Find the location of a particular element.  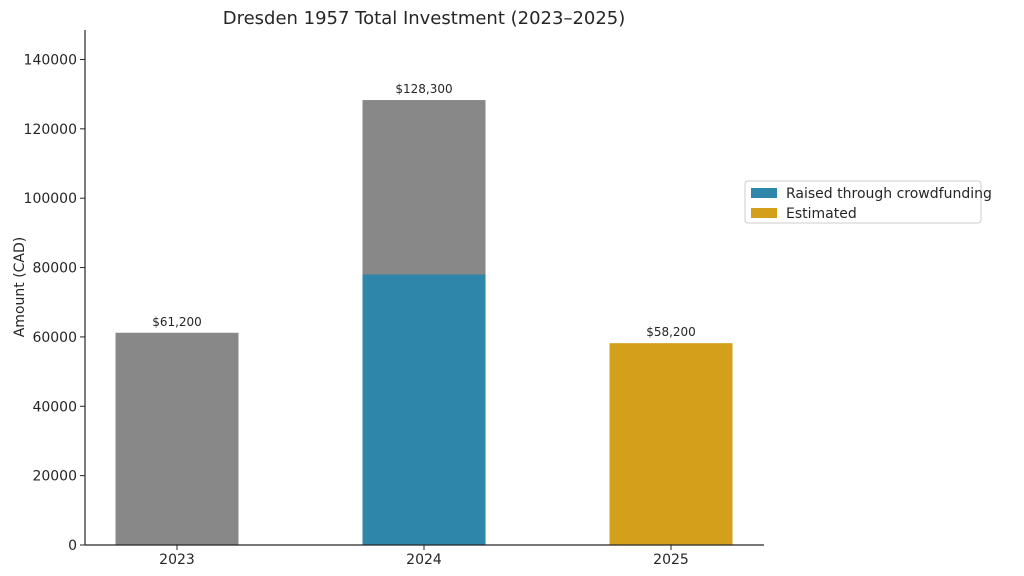

y-tick-label-0: 0 is located at coordinates (72, 546).